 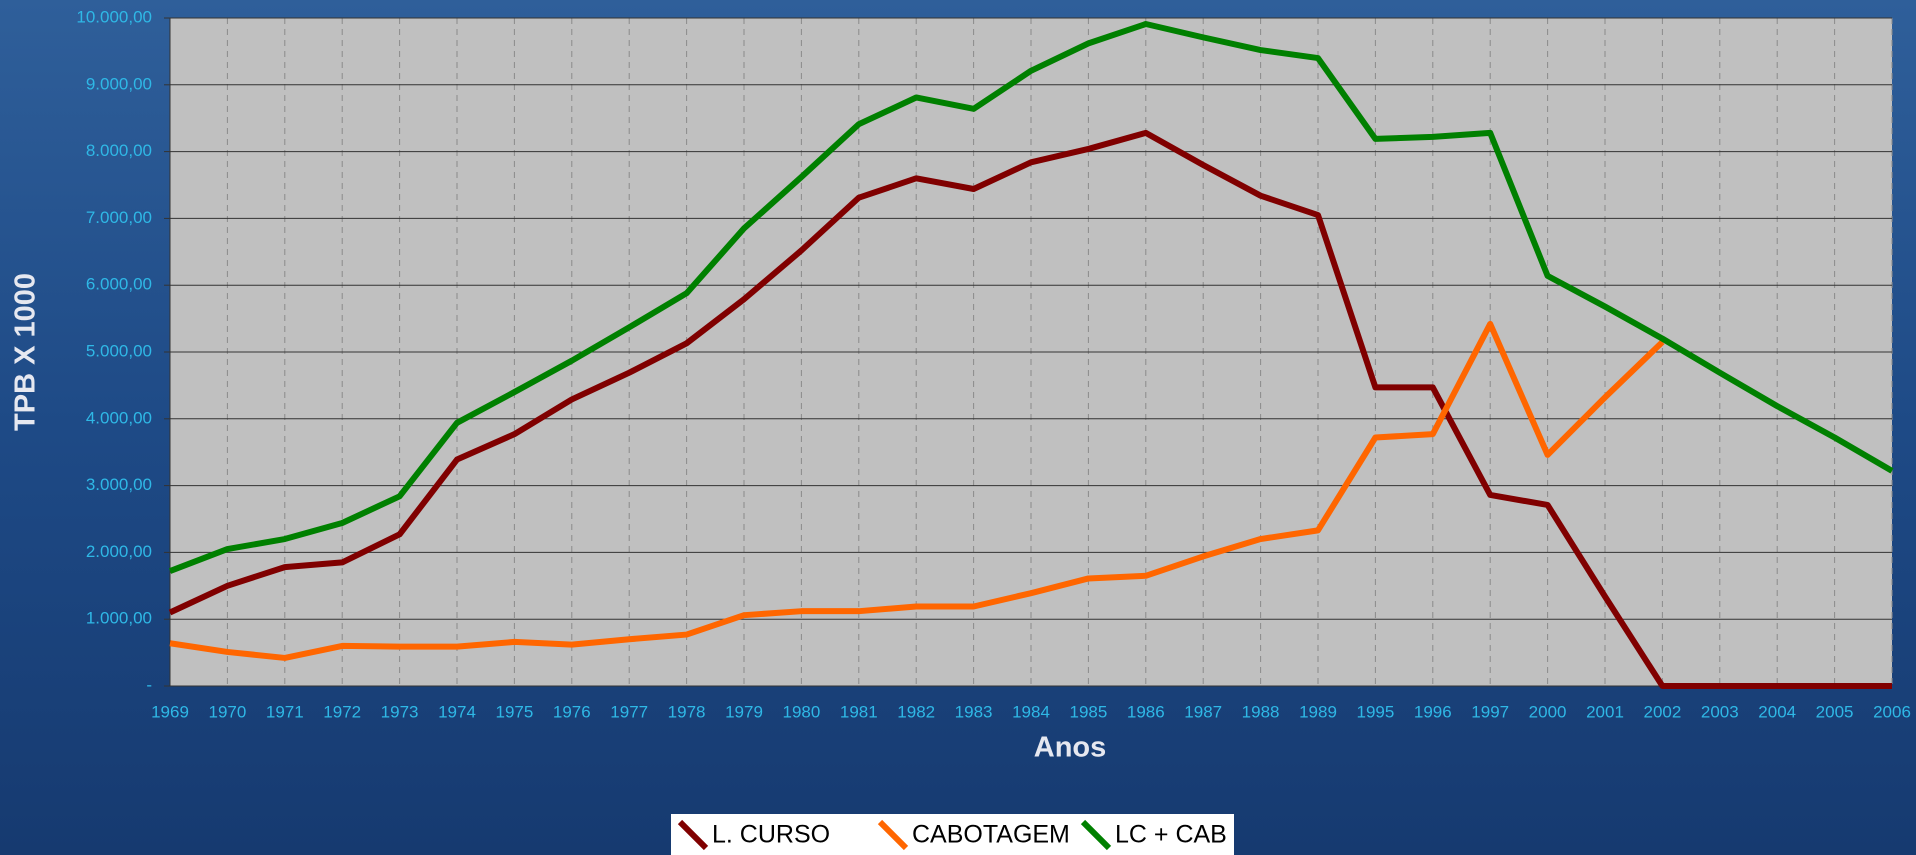 What do you see at coordinates (1031, 711) in the screenshot?
I see `x-tick-label: 1984` at bounding box center [1031, 711].